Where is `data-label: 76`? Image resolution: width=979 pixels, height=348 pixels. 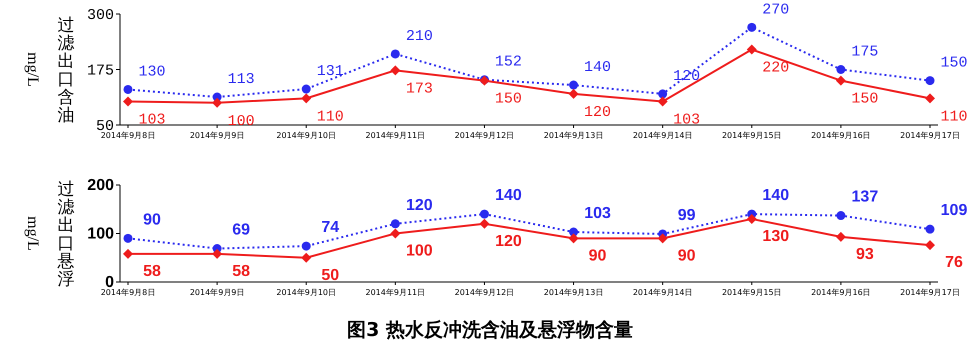
data-label: 76 is located at coordinates (954, 263).